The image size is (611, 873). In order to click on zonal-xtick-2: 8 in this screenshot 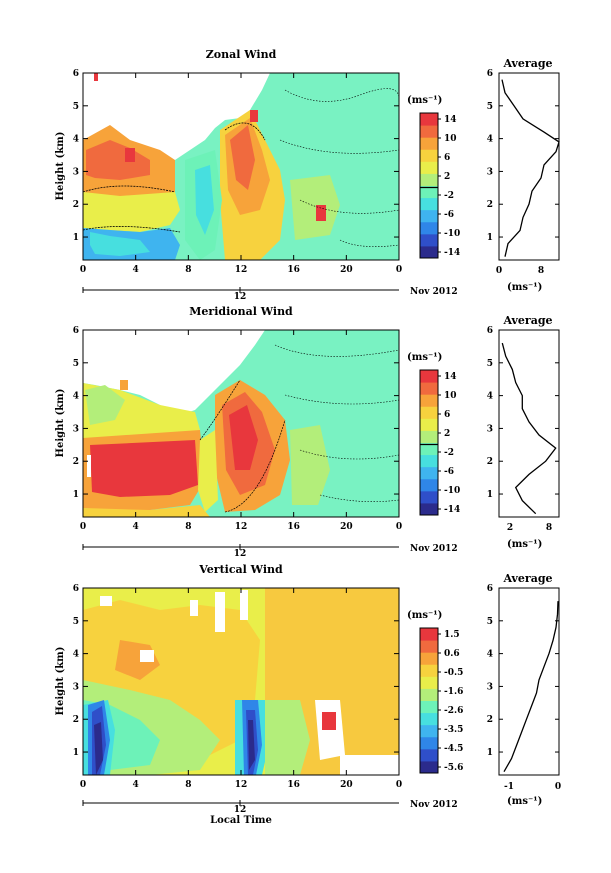, I will do `click(188, 270)`.